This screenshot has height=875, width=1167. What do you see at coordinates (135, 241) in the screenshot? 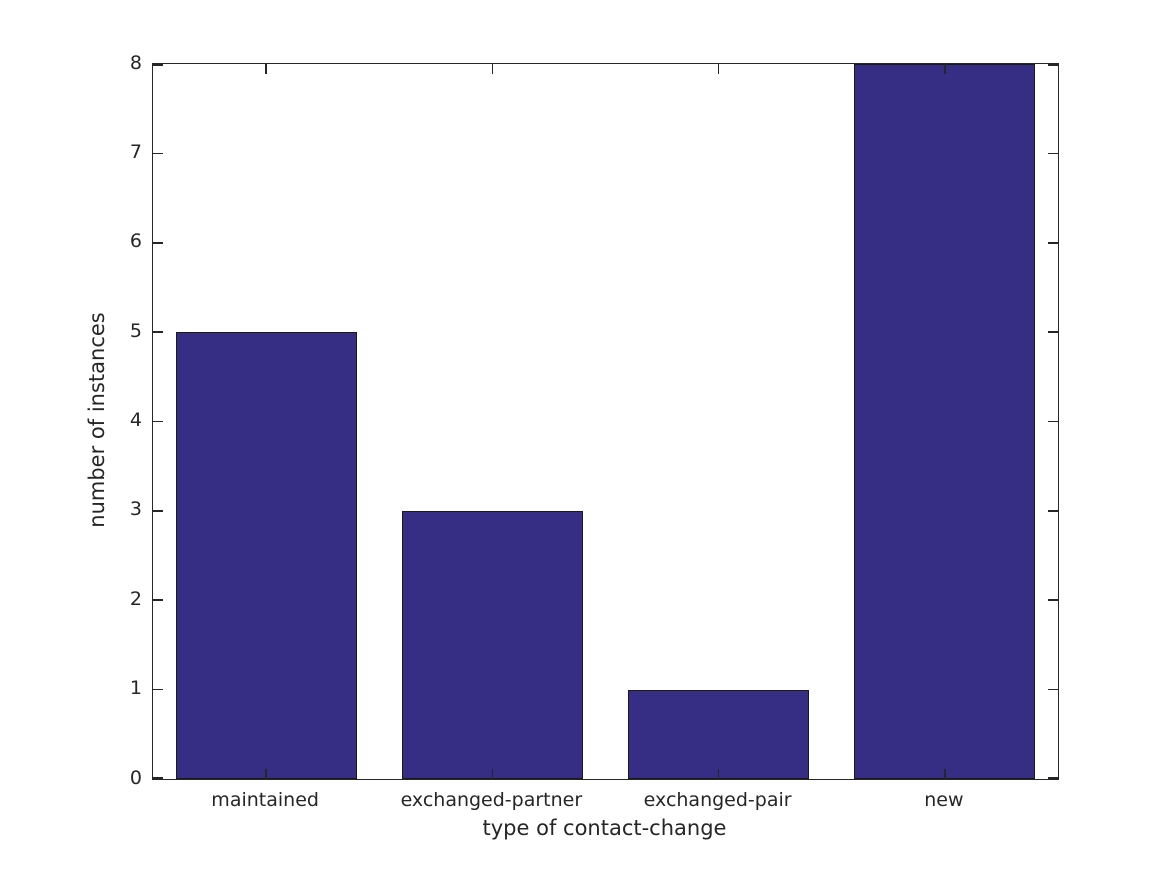
I see `y-tick-label: 6` at bounding box center [135, 241].